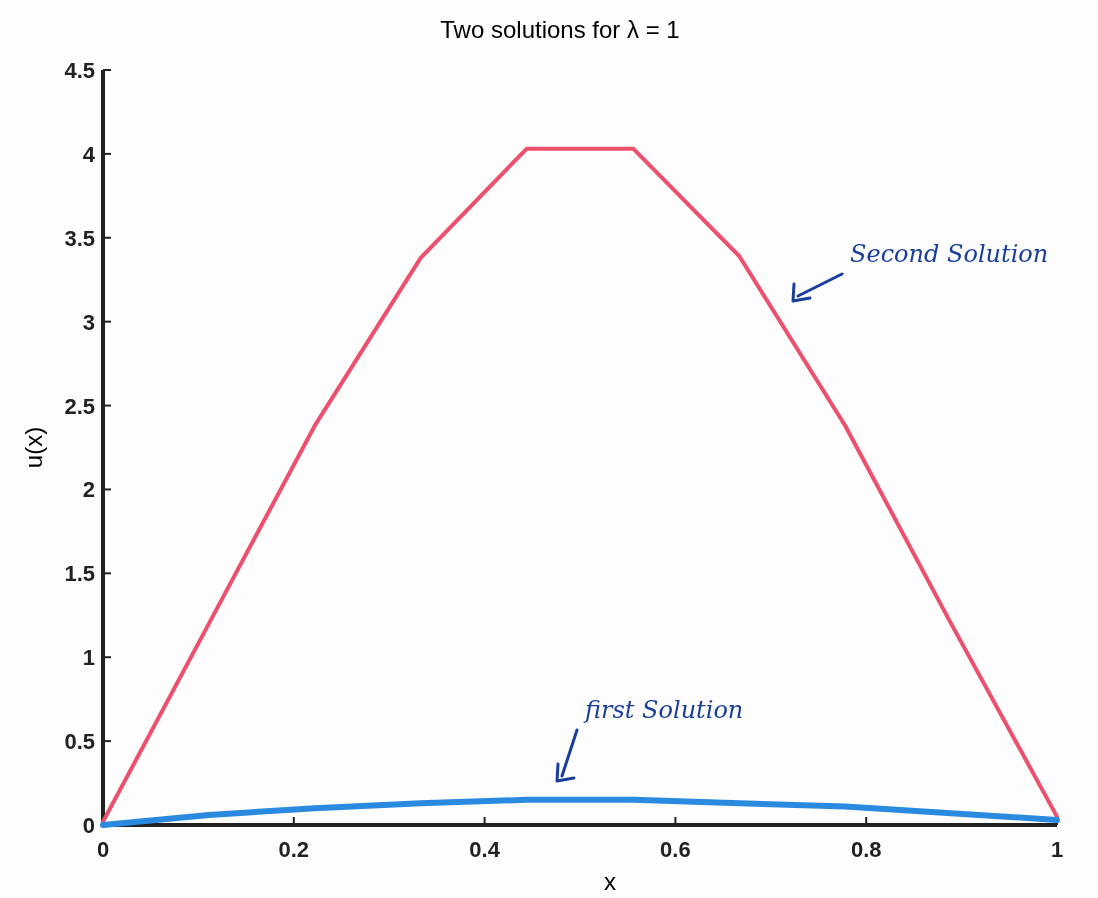 The width and height of the screenshot is (1098, 898). I want to click on y-tick-label: 2, so click(88, 490).